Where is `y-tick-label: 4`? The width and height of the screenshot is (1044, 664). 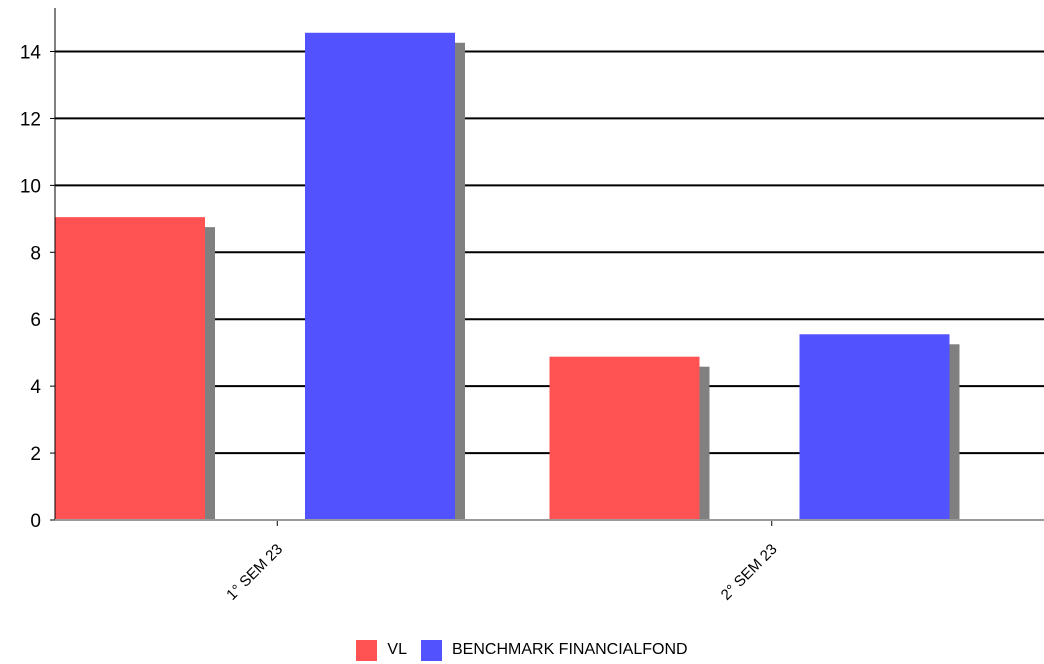 y-tick-label: 4 is located at coordinates (35, 387).